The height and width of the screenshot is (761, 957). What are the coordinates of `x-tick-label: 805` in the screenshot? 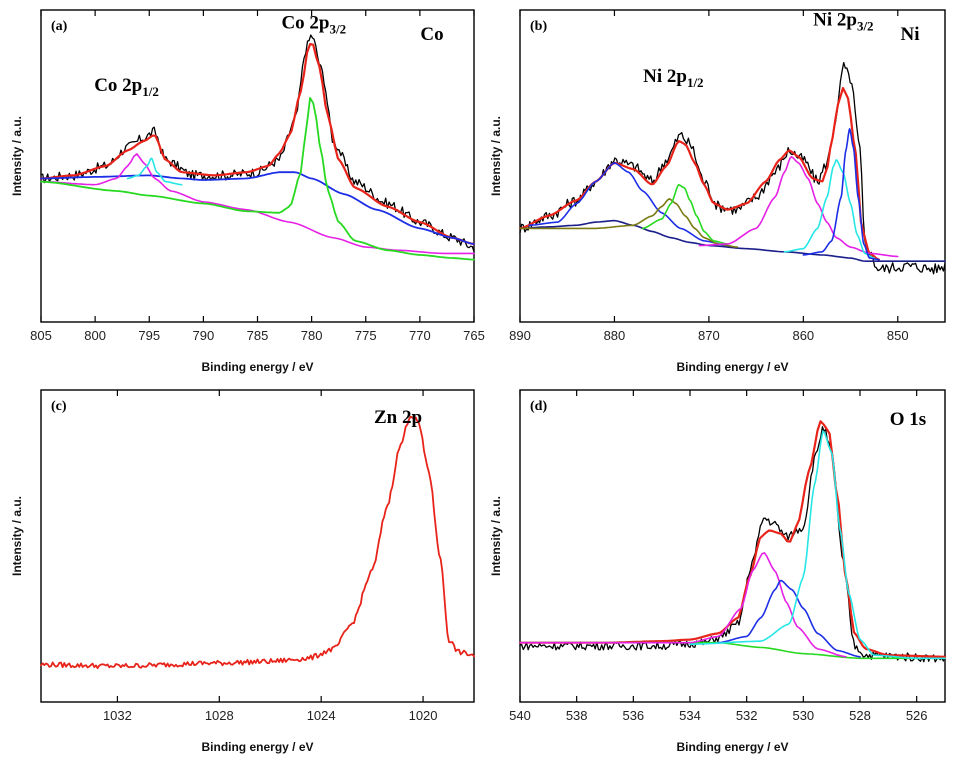 It's located at (41, 335).